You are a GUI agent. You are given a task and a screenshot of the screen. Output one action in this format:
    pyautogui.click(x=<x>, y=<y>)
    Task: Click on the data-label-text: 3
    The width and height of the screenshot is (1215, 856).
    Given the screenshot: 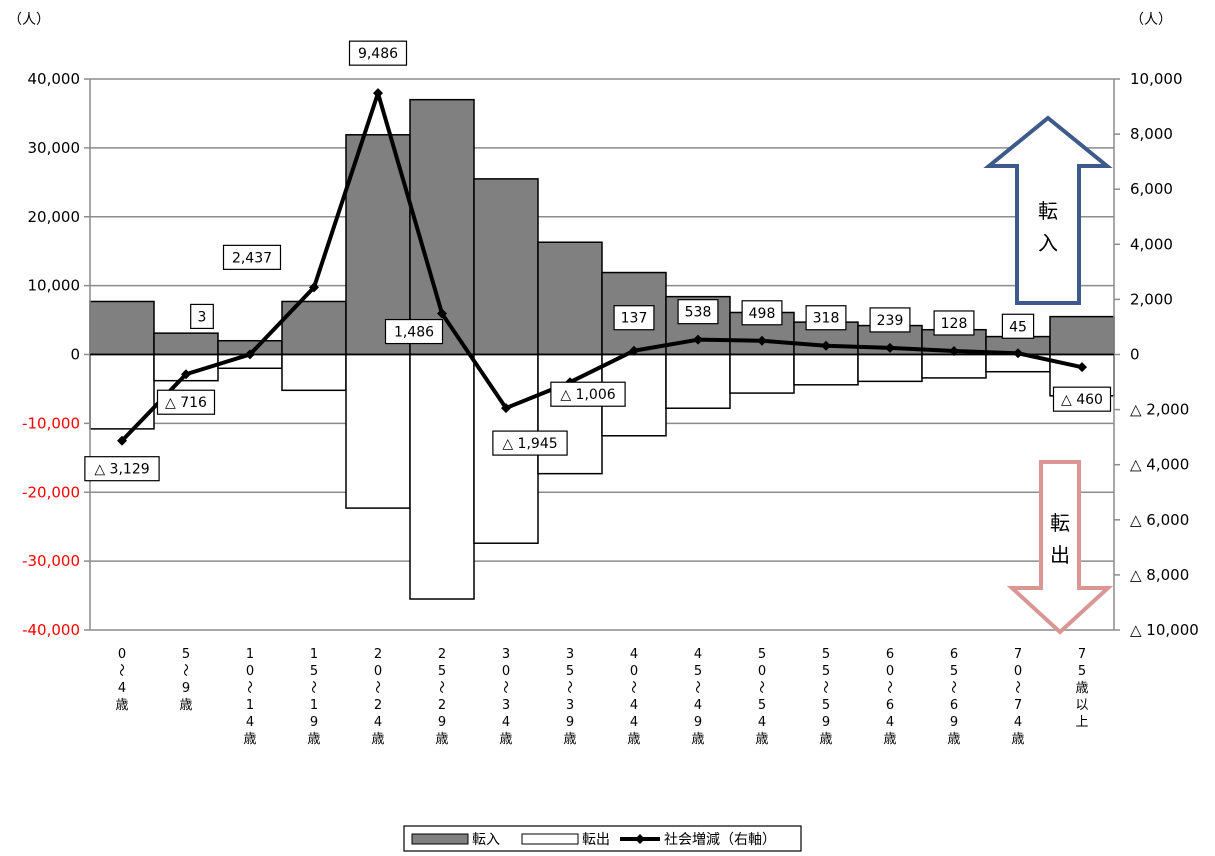 What is the action you would take?
    pyautogui.click(x=202, y=317)
    